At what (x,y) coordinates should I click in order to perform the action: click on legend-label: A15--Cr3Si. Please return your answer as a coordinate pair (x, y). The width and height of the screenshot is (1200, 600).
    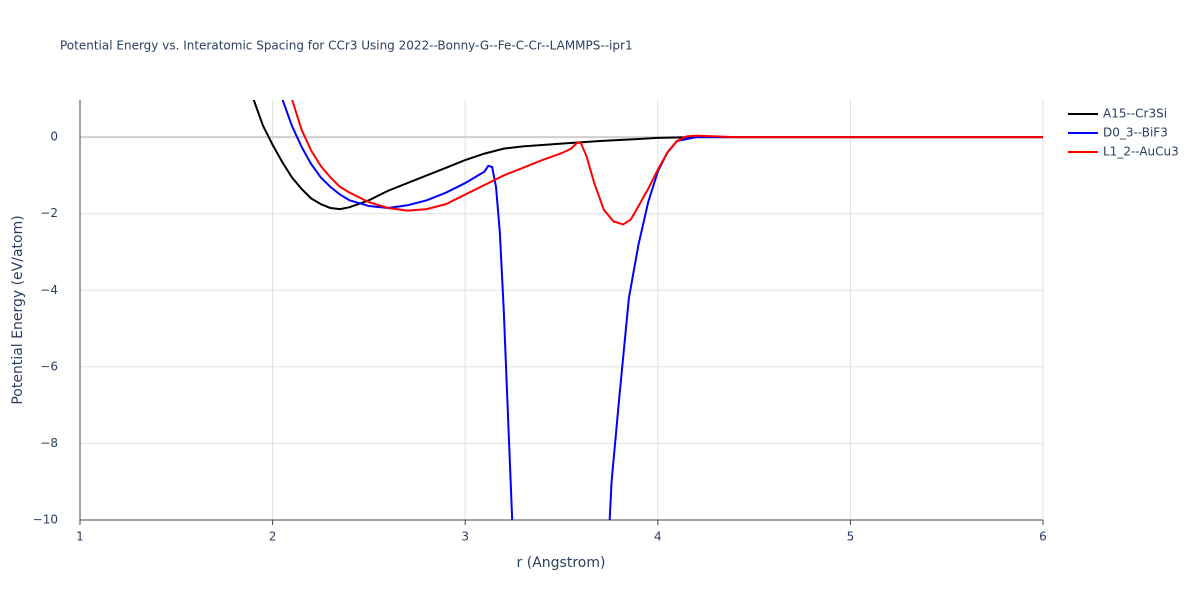
    Looking at the image, I should click on (1135, 114).